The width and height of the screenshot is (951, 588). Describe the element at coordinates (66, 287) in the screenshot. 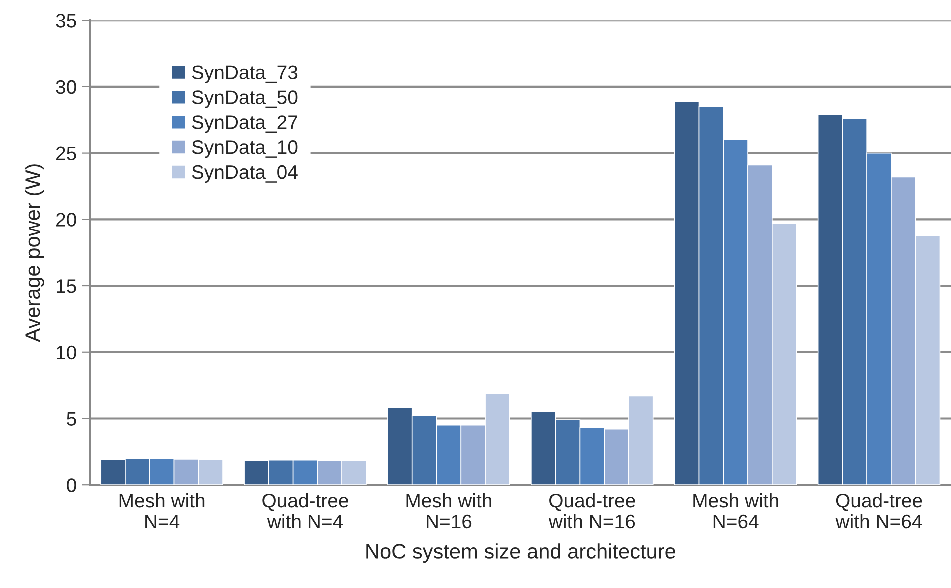

I see `y-tick-label: 15` at that location.